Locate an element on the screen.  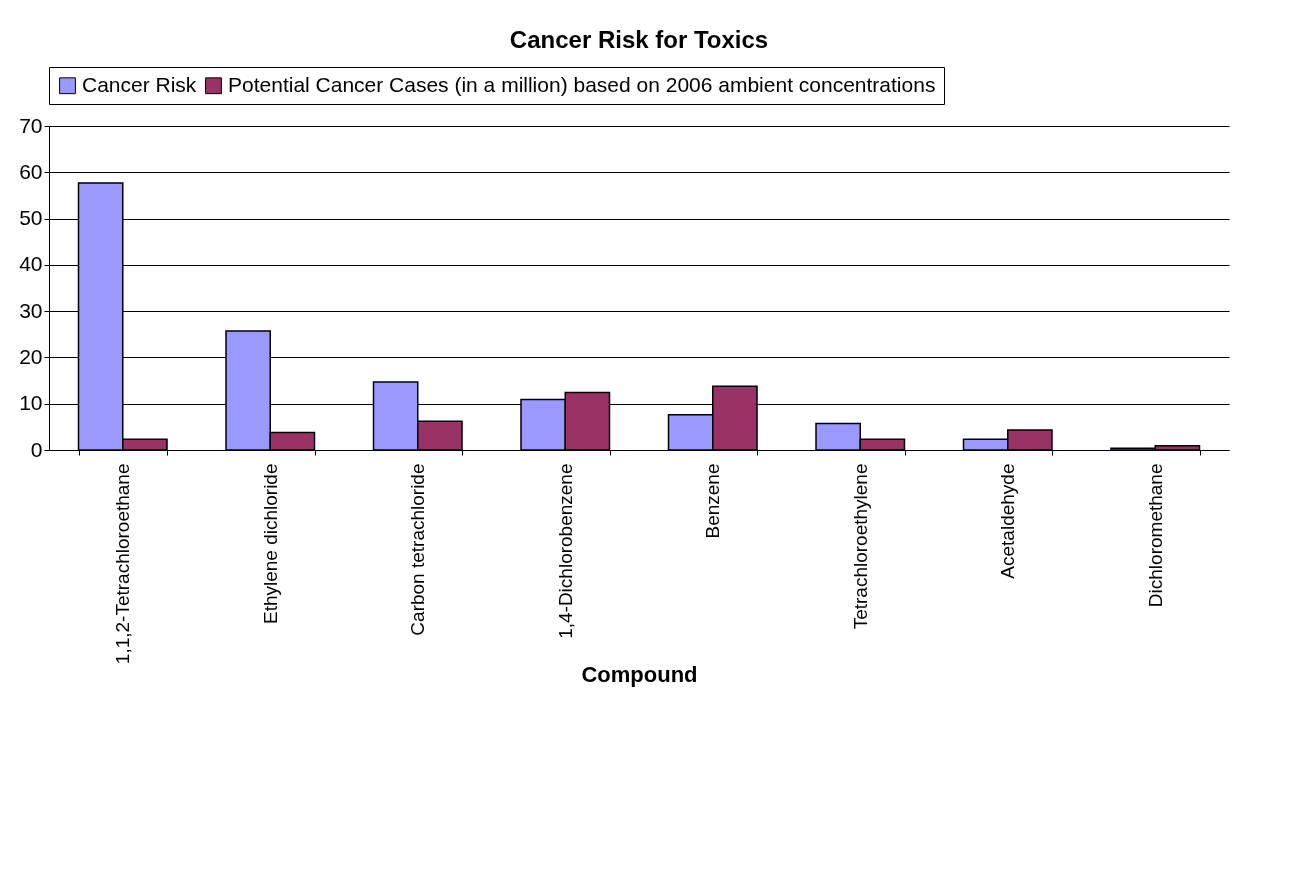
x-tick-label: Dichloromethane is located at coordinates (1155, 535).